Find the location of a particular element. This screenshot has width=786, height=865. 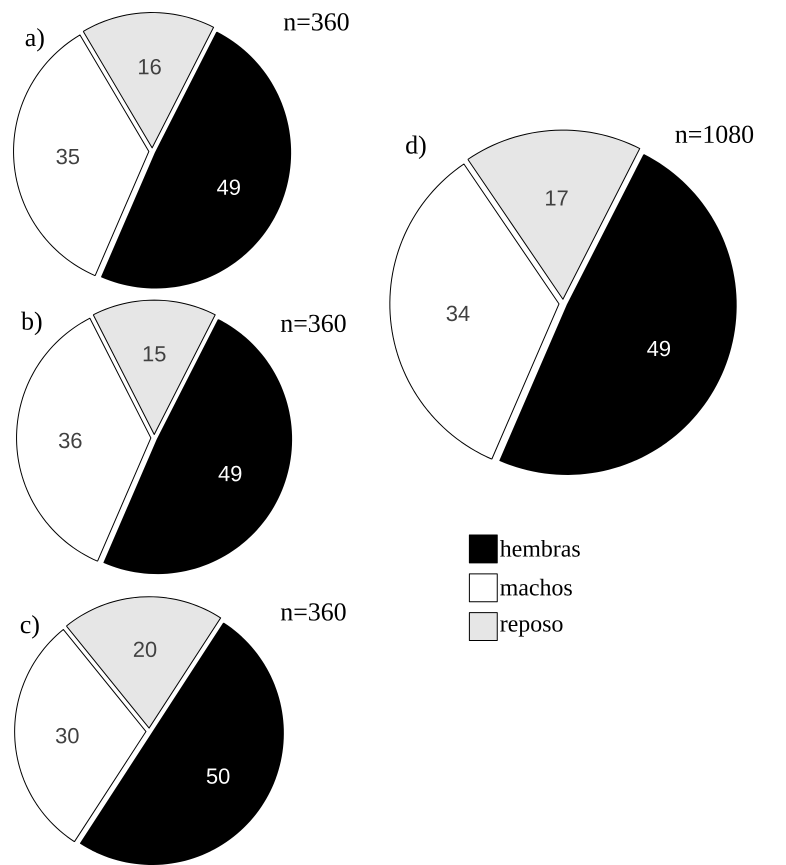

text: c) is located at coordinates (29, 627).